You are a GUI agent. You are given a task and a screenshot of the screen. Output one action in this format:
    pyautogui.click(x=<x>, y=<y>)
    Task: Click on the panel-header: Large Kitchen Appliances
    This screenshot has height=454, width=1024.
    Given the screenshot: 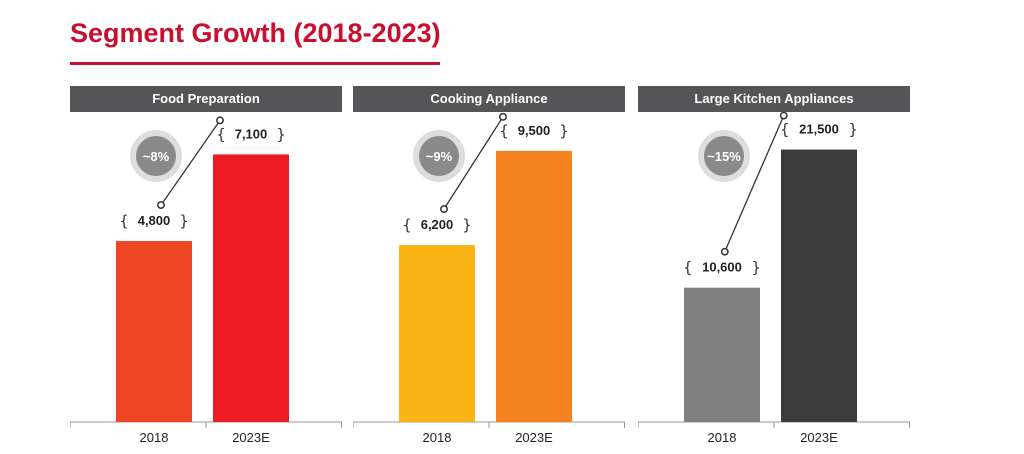 What is the action you would take?
    pyautogui.click(x=774, y=99)
    